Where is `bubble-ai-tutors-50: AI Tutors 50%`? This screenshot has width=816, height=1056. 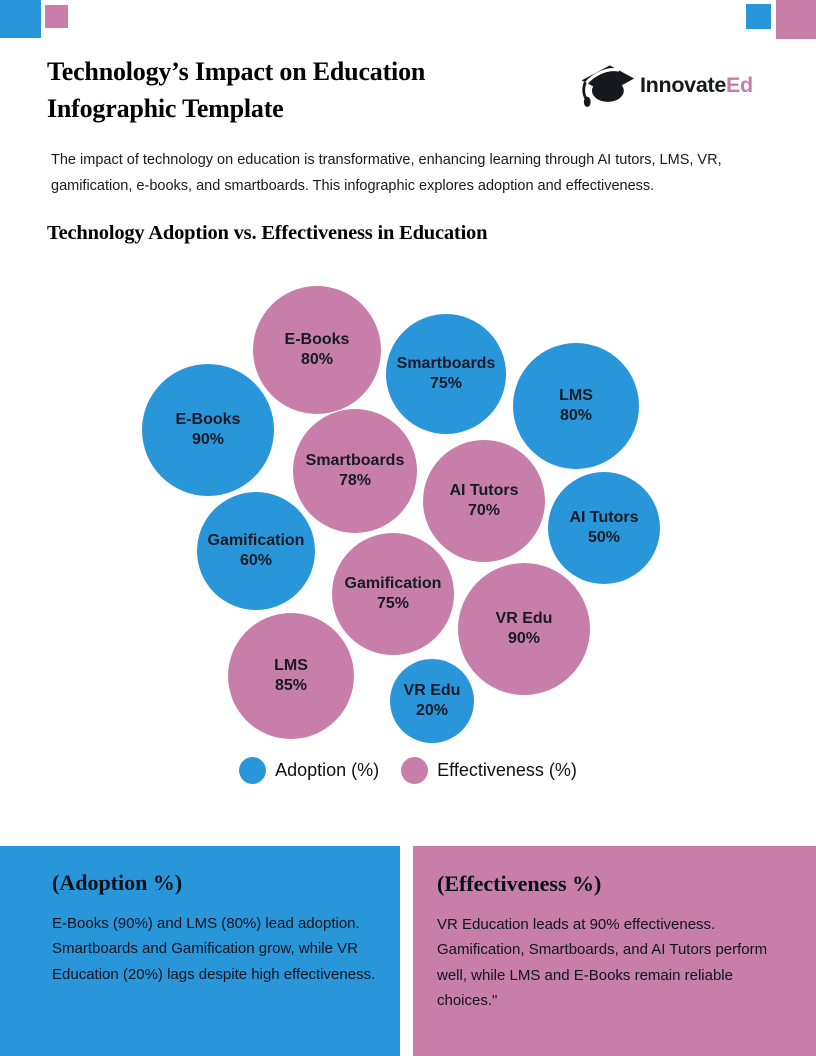
bubble-ai-tutors-50: AI Tutors 50% is located at coordinates (604, 528).